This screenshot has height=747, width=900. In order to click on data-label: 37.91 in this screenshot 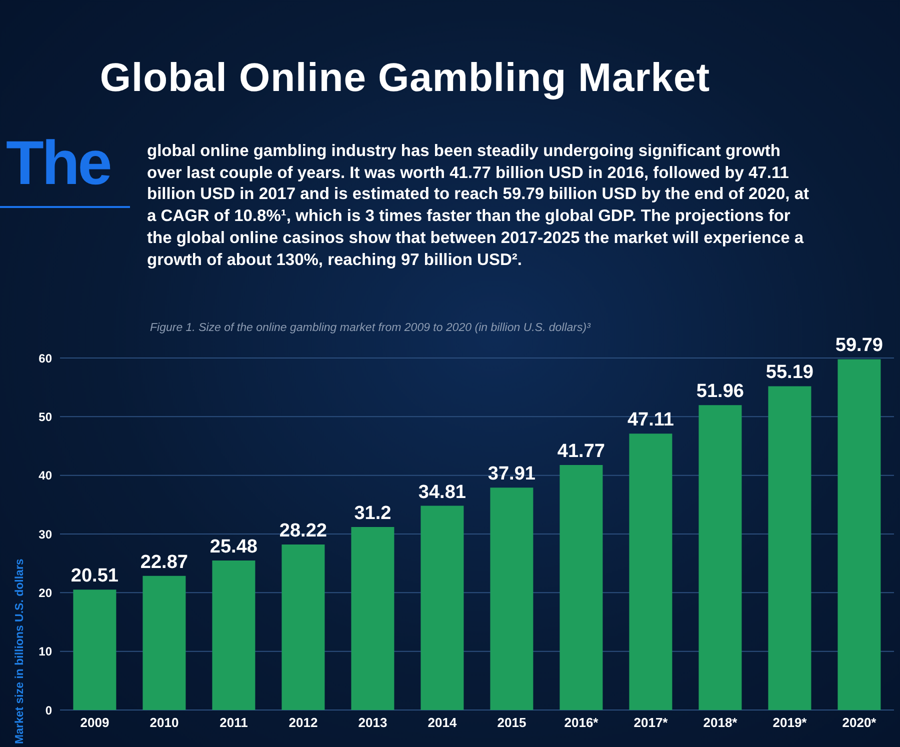, I will do `click(512, 474)`.